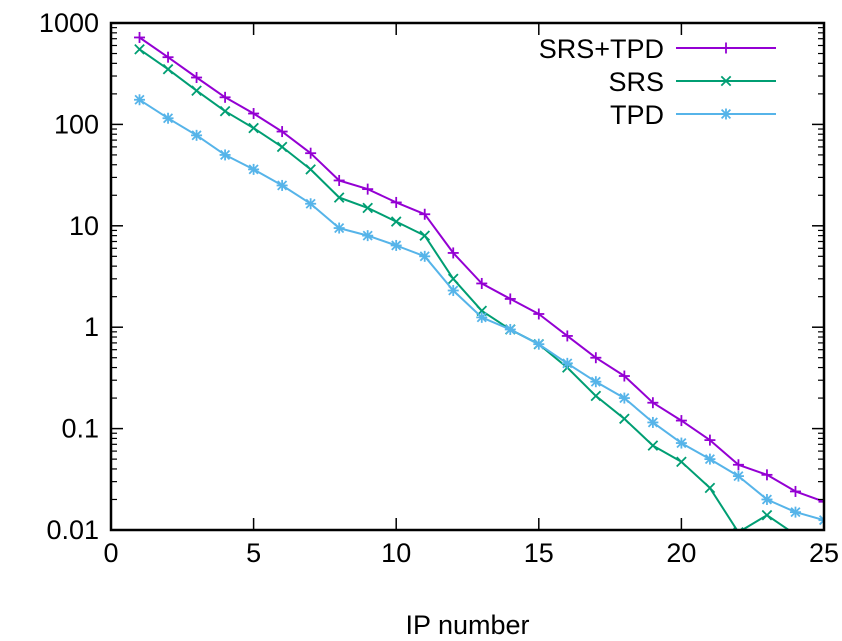  What do you see at coordinates (84, 226) in the screenshot?
I see `y-tick-label: 10` at bounding box center [84, 226].